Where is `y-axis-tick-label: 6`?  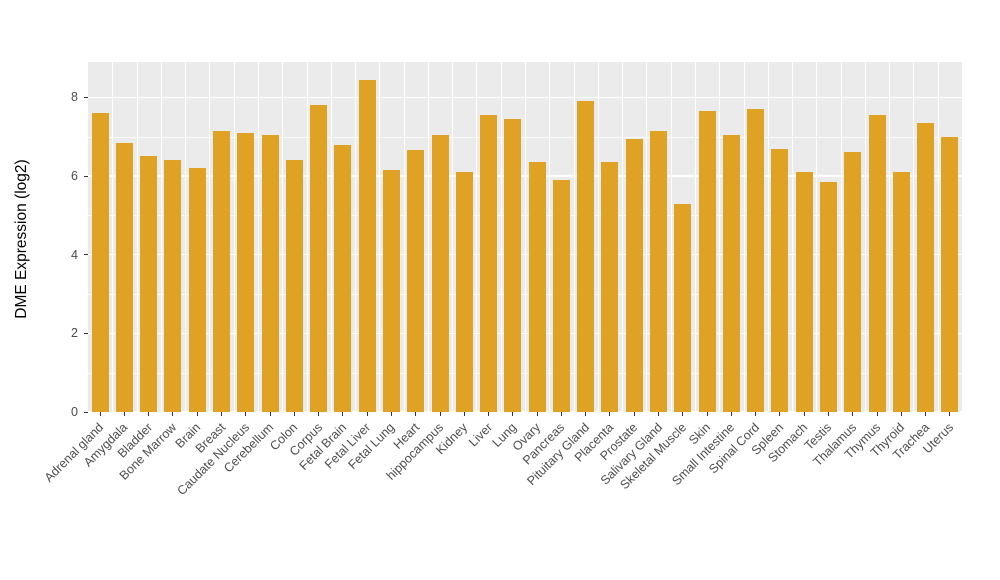
y-axis-tick-label: 6 is located at coordinates (74, 176).